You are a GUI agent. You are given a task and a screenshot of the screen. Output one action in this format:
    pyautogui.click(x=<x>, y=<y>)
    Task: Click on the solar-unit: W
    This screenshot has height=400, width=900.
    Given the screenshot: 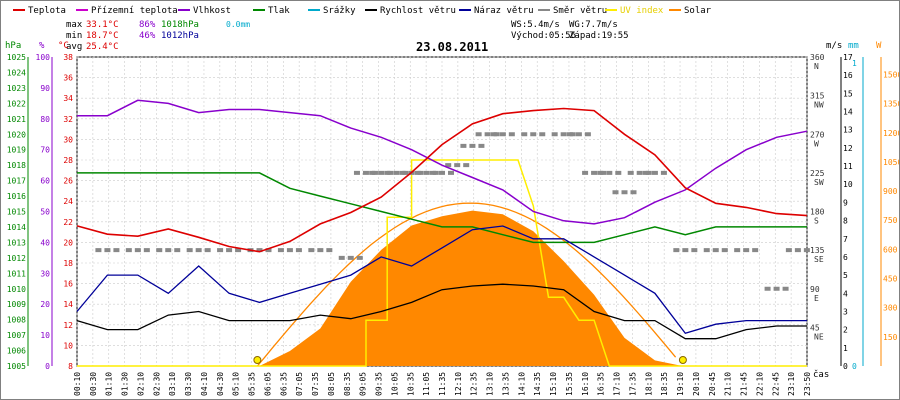 What is the action you would take?
    pyautogui.click(x=879, y=46)
    